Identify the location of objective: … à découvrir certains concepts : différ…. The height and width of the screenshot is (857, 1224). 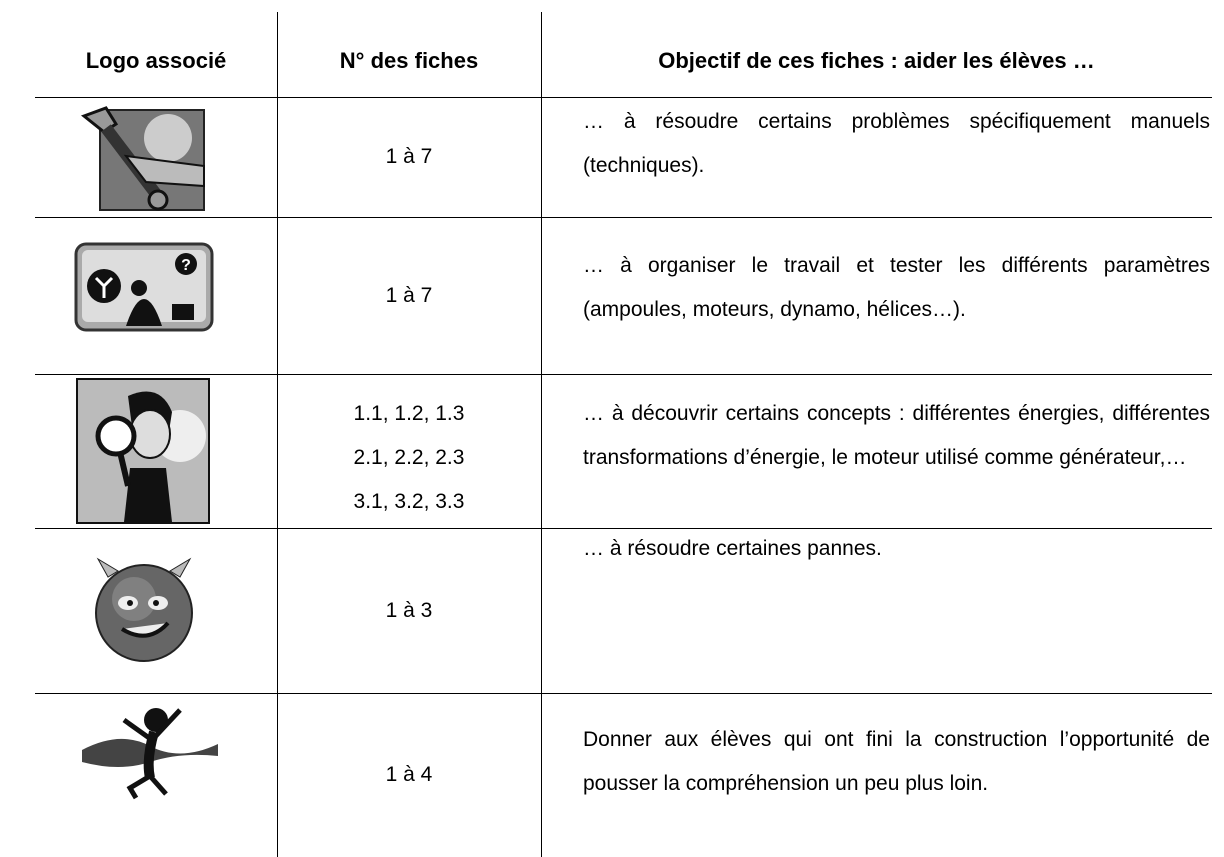
(896, 435).